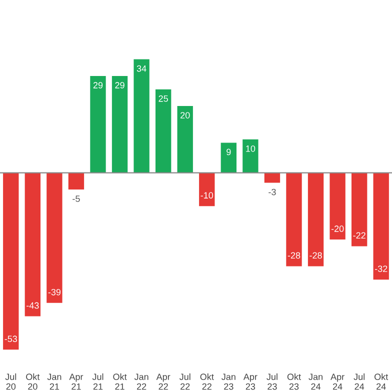 The width and height of the screenshot is (392, 392). I want to click on data-label: -39, so click(54, 292).